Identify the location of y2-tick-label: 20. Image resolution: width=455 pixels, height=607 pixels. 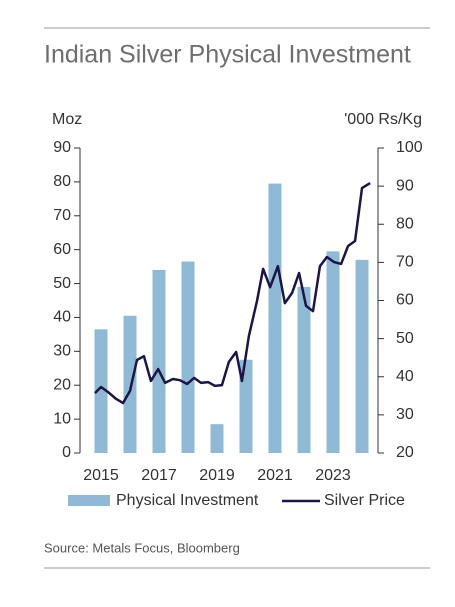
(405, 452).